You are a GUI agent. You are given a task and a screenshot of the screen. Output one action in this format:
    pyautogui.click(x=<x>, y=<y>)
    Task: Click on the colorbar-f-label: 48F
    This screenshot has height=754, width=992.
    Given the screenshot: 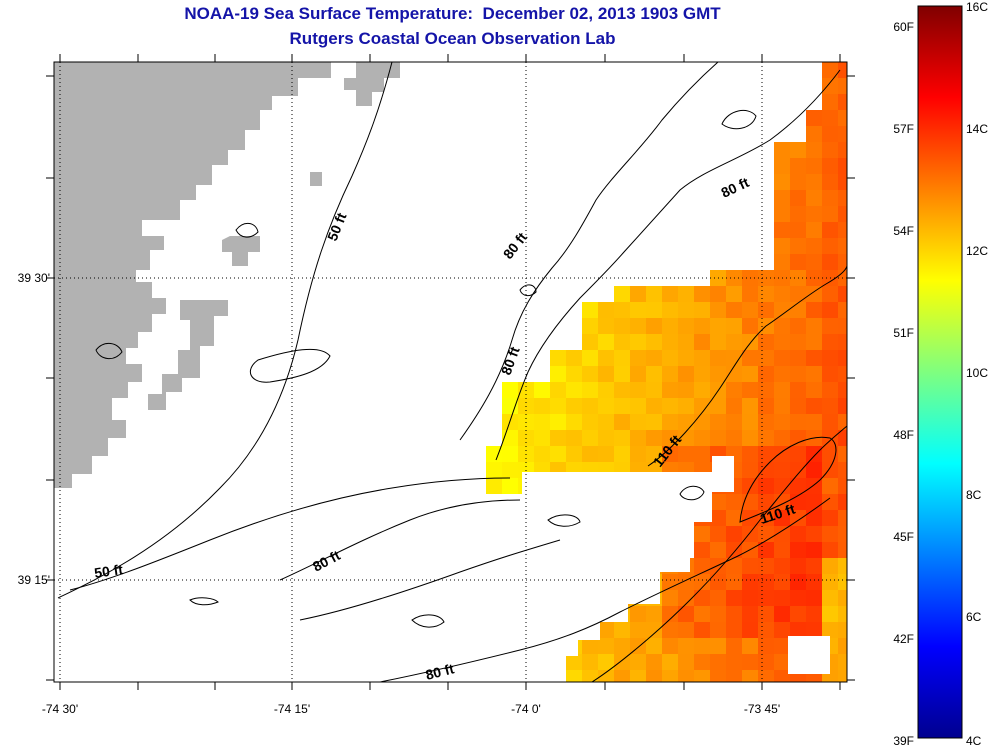 What is the action you would take?
    pyautogui.click(x=903, y=435)
    